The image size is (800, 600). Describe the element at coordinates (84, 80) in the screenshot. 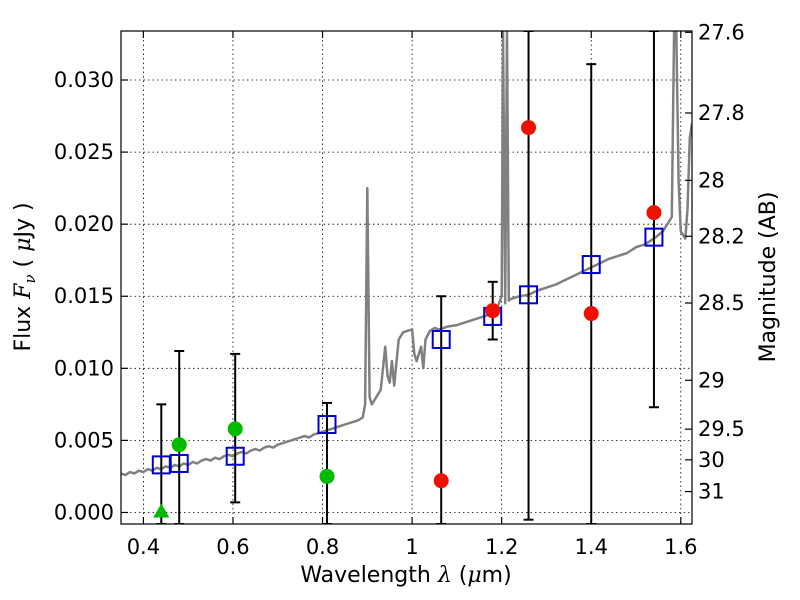

I see `y-tick-label: 0.030` at that location.